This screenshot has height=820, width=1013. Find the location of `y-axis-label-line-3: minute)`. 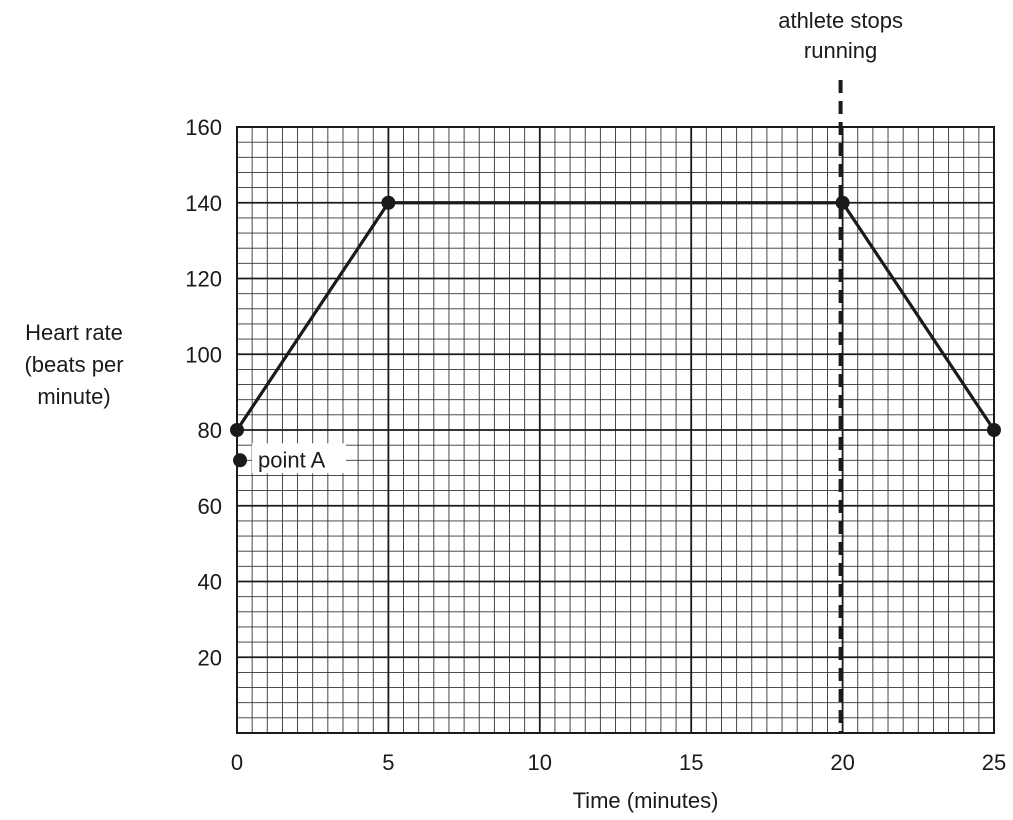

y-axis-label-line-3: minute) is located at coordinates (73, 396).